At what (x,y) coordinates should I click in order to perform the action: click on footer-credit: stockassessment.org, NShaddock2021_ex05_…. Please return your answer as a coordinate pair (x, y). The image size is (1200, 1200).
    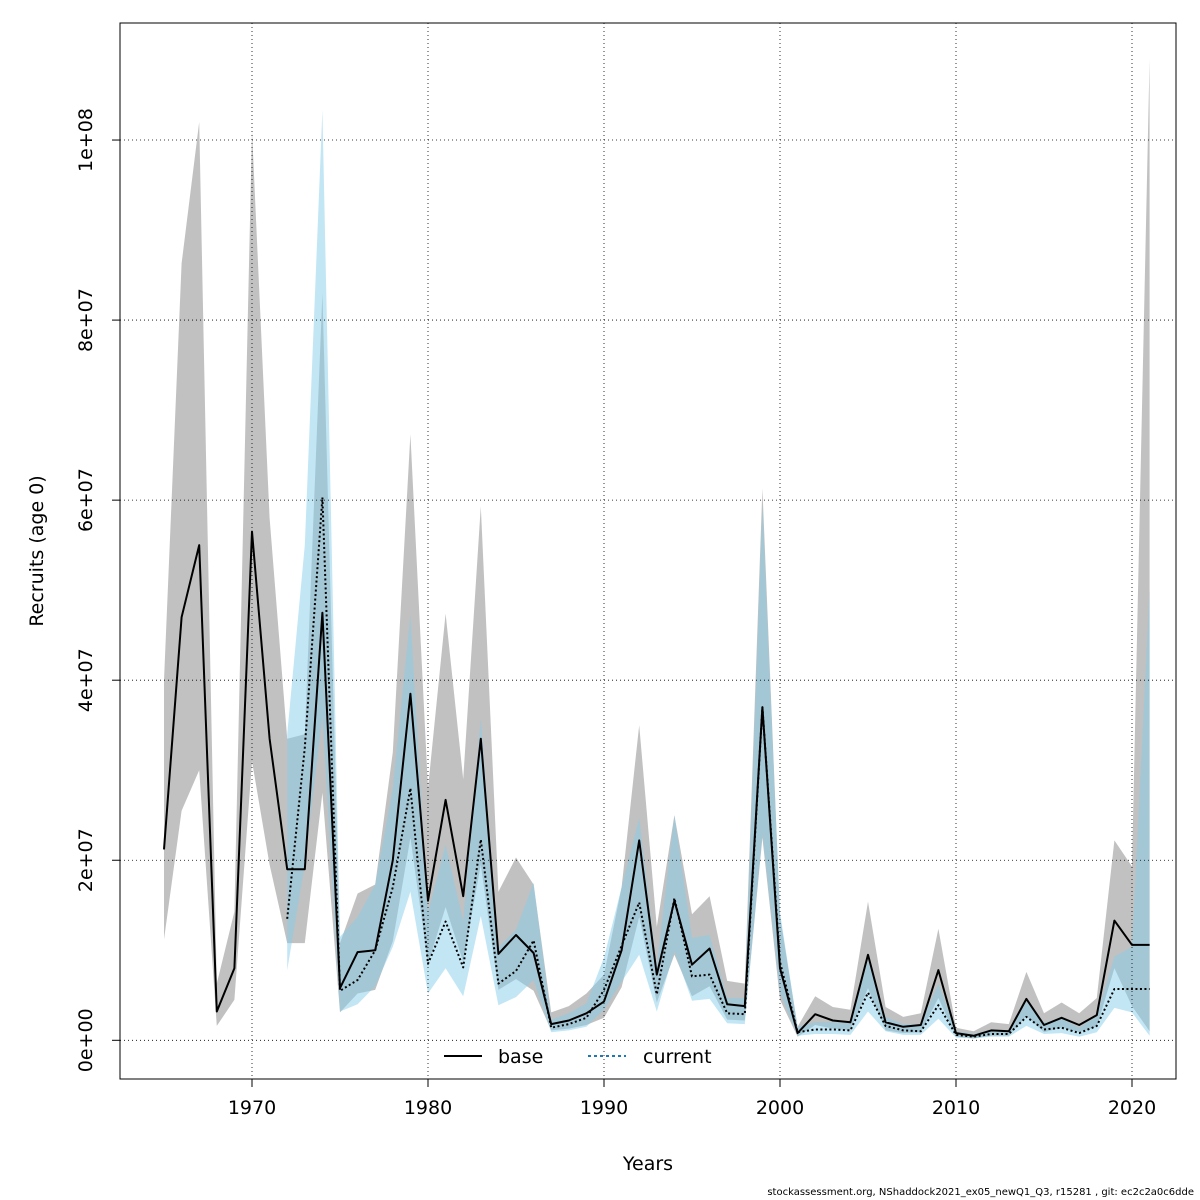
    Looking at the image, I should click on (980, 1192).